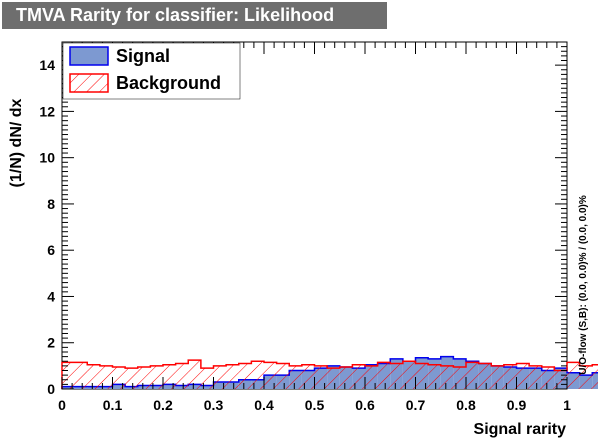  I want to click on y-tick-label: 10, so click(47, 158).